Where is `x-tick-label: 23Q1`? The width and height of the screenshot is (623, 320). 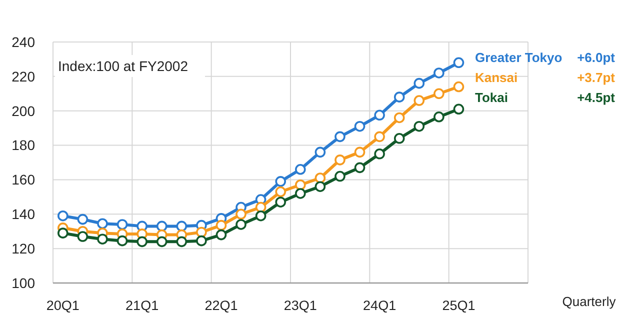
x-tick-label: 23Q1 is located at coordinates (300, 305).